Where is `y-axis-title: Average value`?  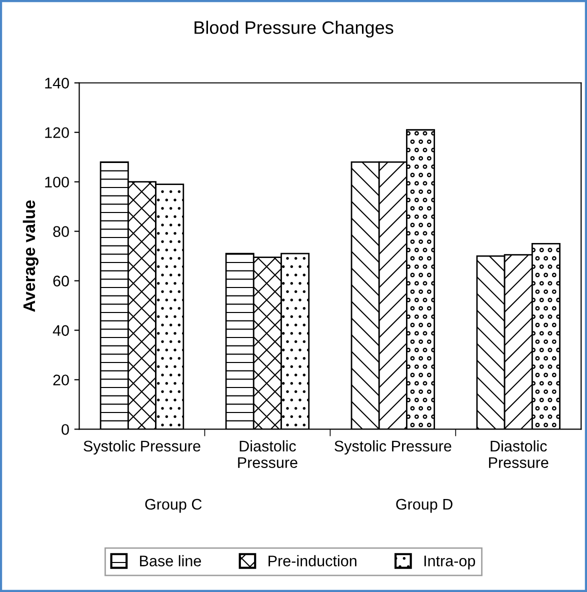 y-axis-title: Average value is located at coordinates (30, 256).